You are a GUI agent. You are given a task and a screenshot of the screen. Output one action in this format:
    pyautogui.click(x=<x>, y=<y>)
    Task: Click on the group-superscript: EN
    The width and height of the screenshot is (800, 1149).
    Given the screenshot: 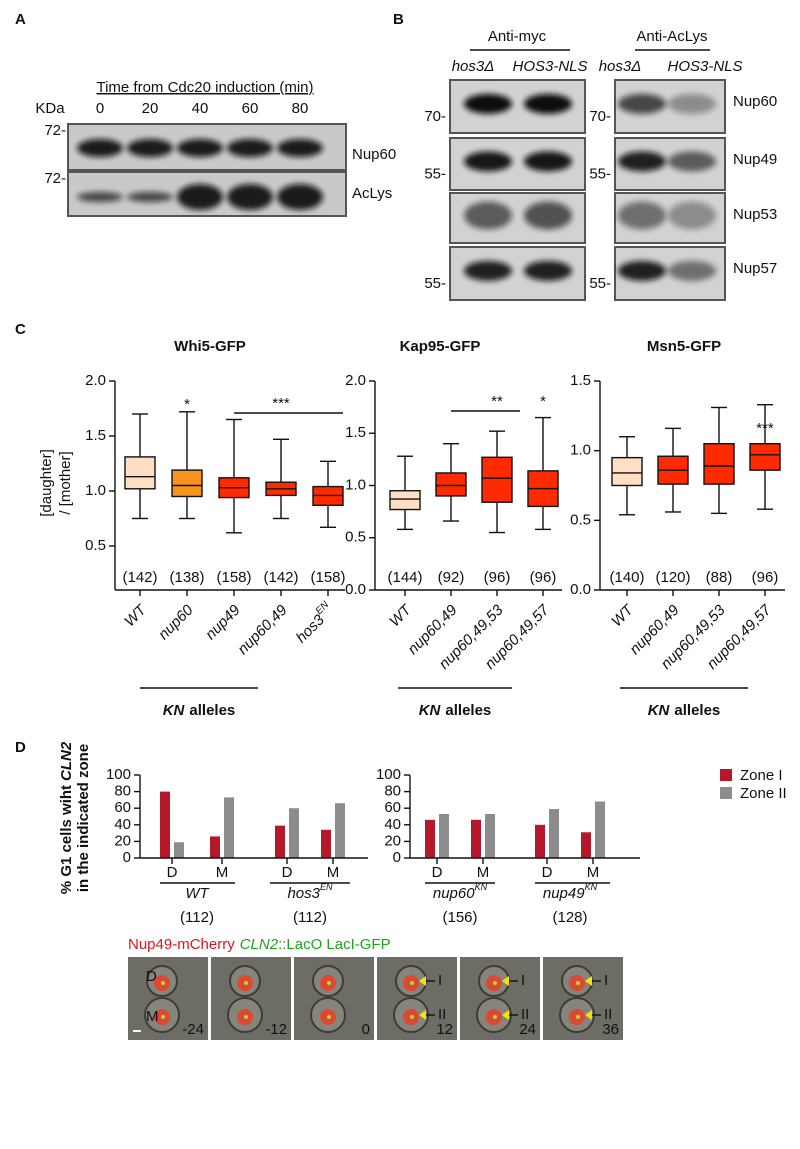 What is the action you would take?
    pyautogui.click(x=326, y=887)
    